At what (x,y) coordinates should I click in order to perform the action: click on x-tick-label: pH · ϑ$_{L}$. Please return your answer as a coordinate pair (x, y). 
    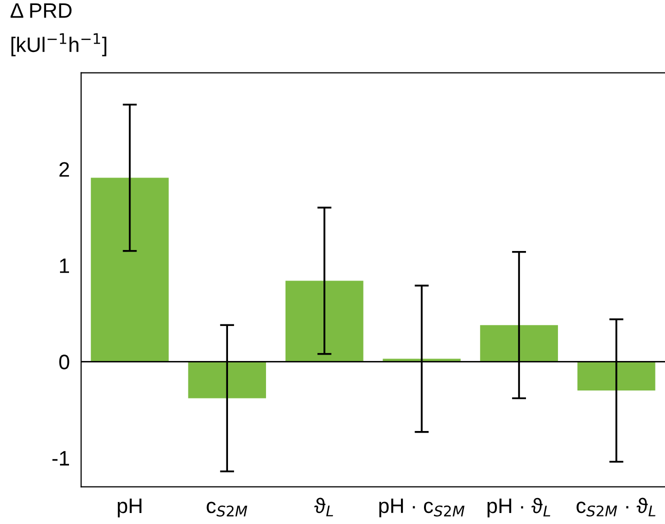
    Looking at the image, I should click on (519, 508).